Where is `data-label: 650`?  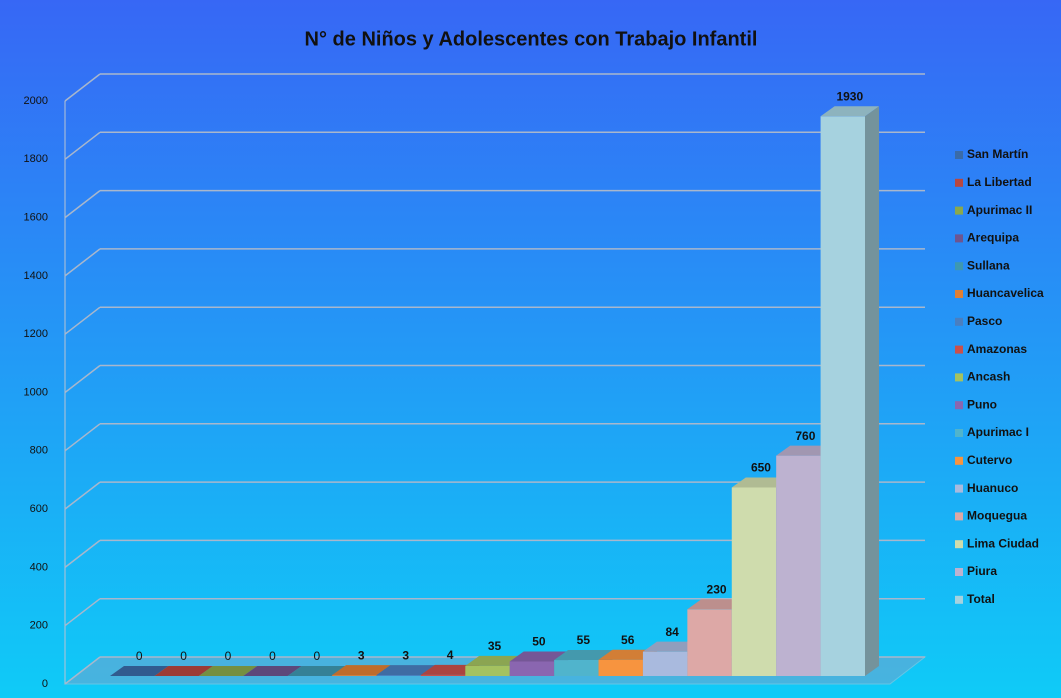
data-label: 650 is located at coordinates (761, 468).